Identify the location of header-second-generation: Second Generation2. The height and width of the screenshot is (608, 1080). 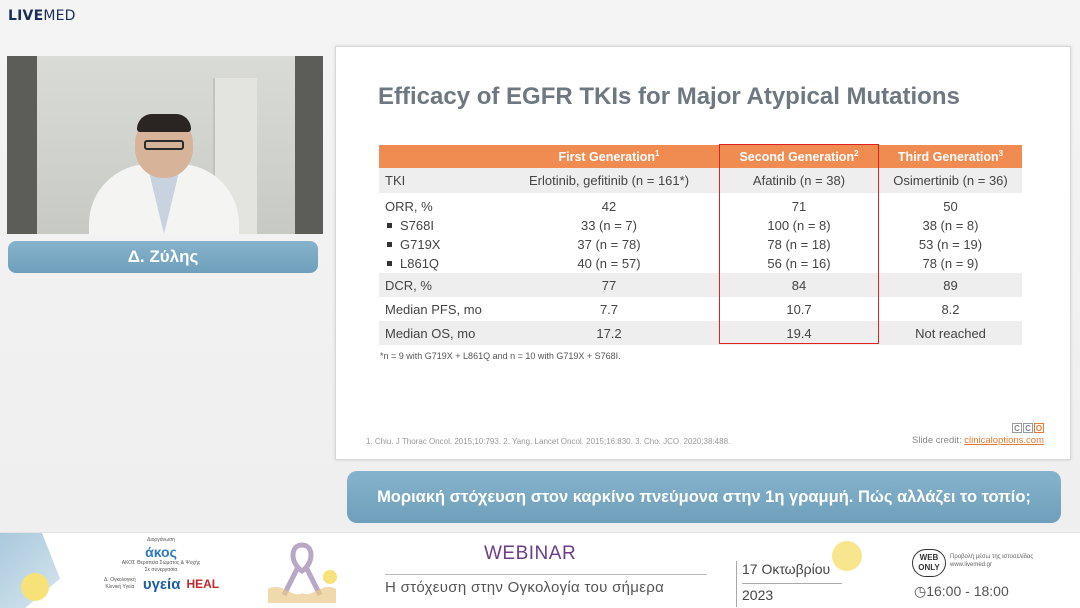
(799, 156).